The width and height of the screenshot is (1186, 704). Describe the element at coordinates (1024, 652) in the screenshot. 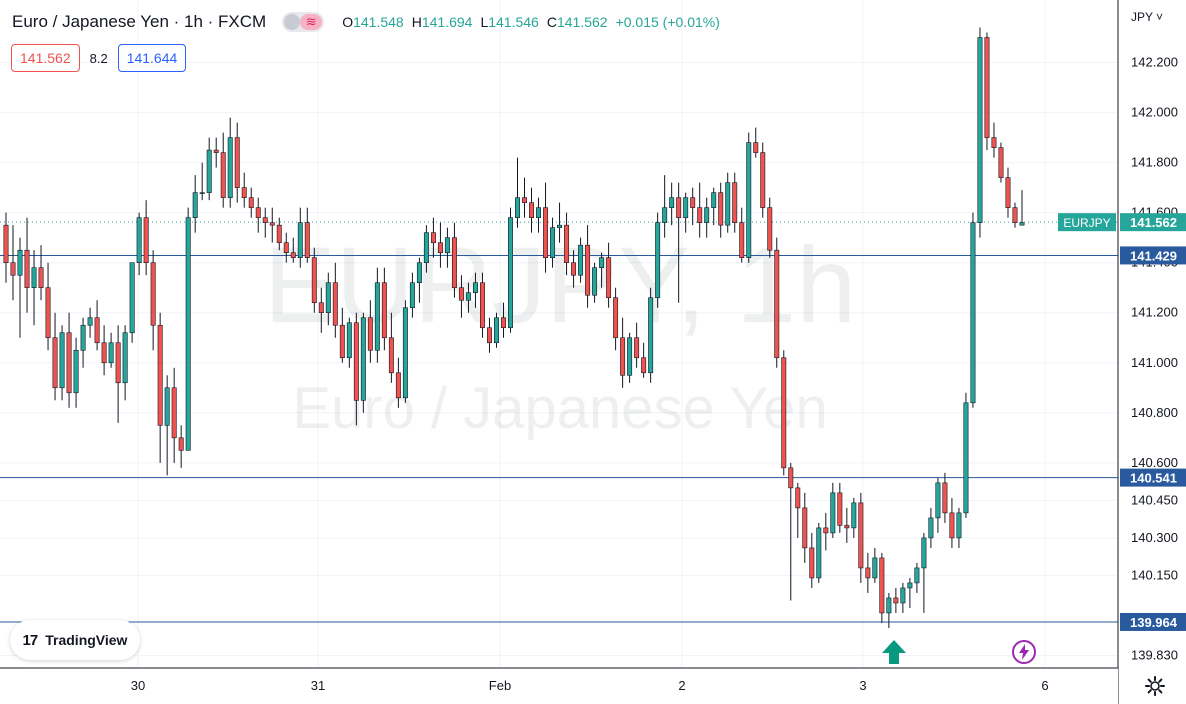

I see `lightning-icon` at that location.